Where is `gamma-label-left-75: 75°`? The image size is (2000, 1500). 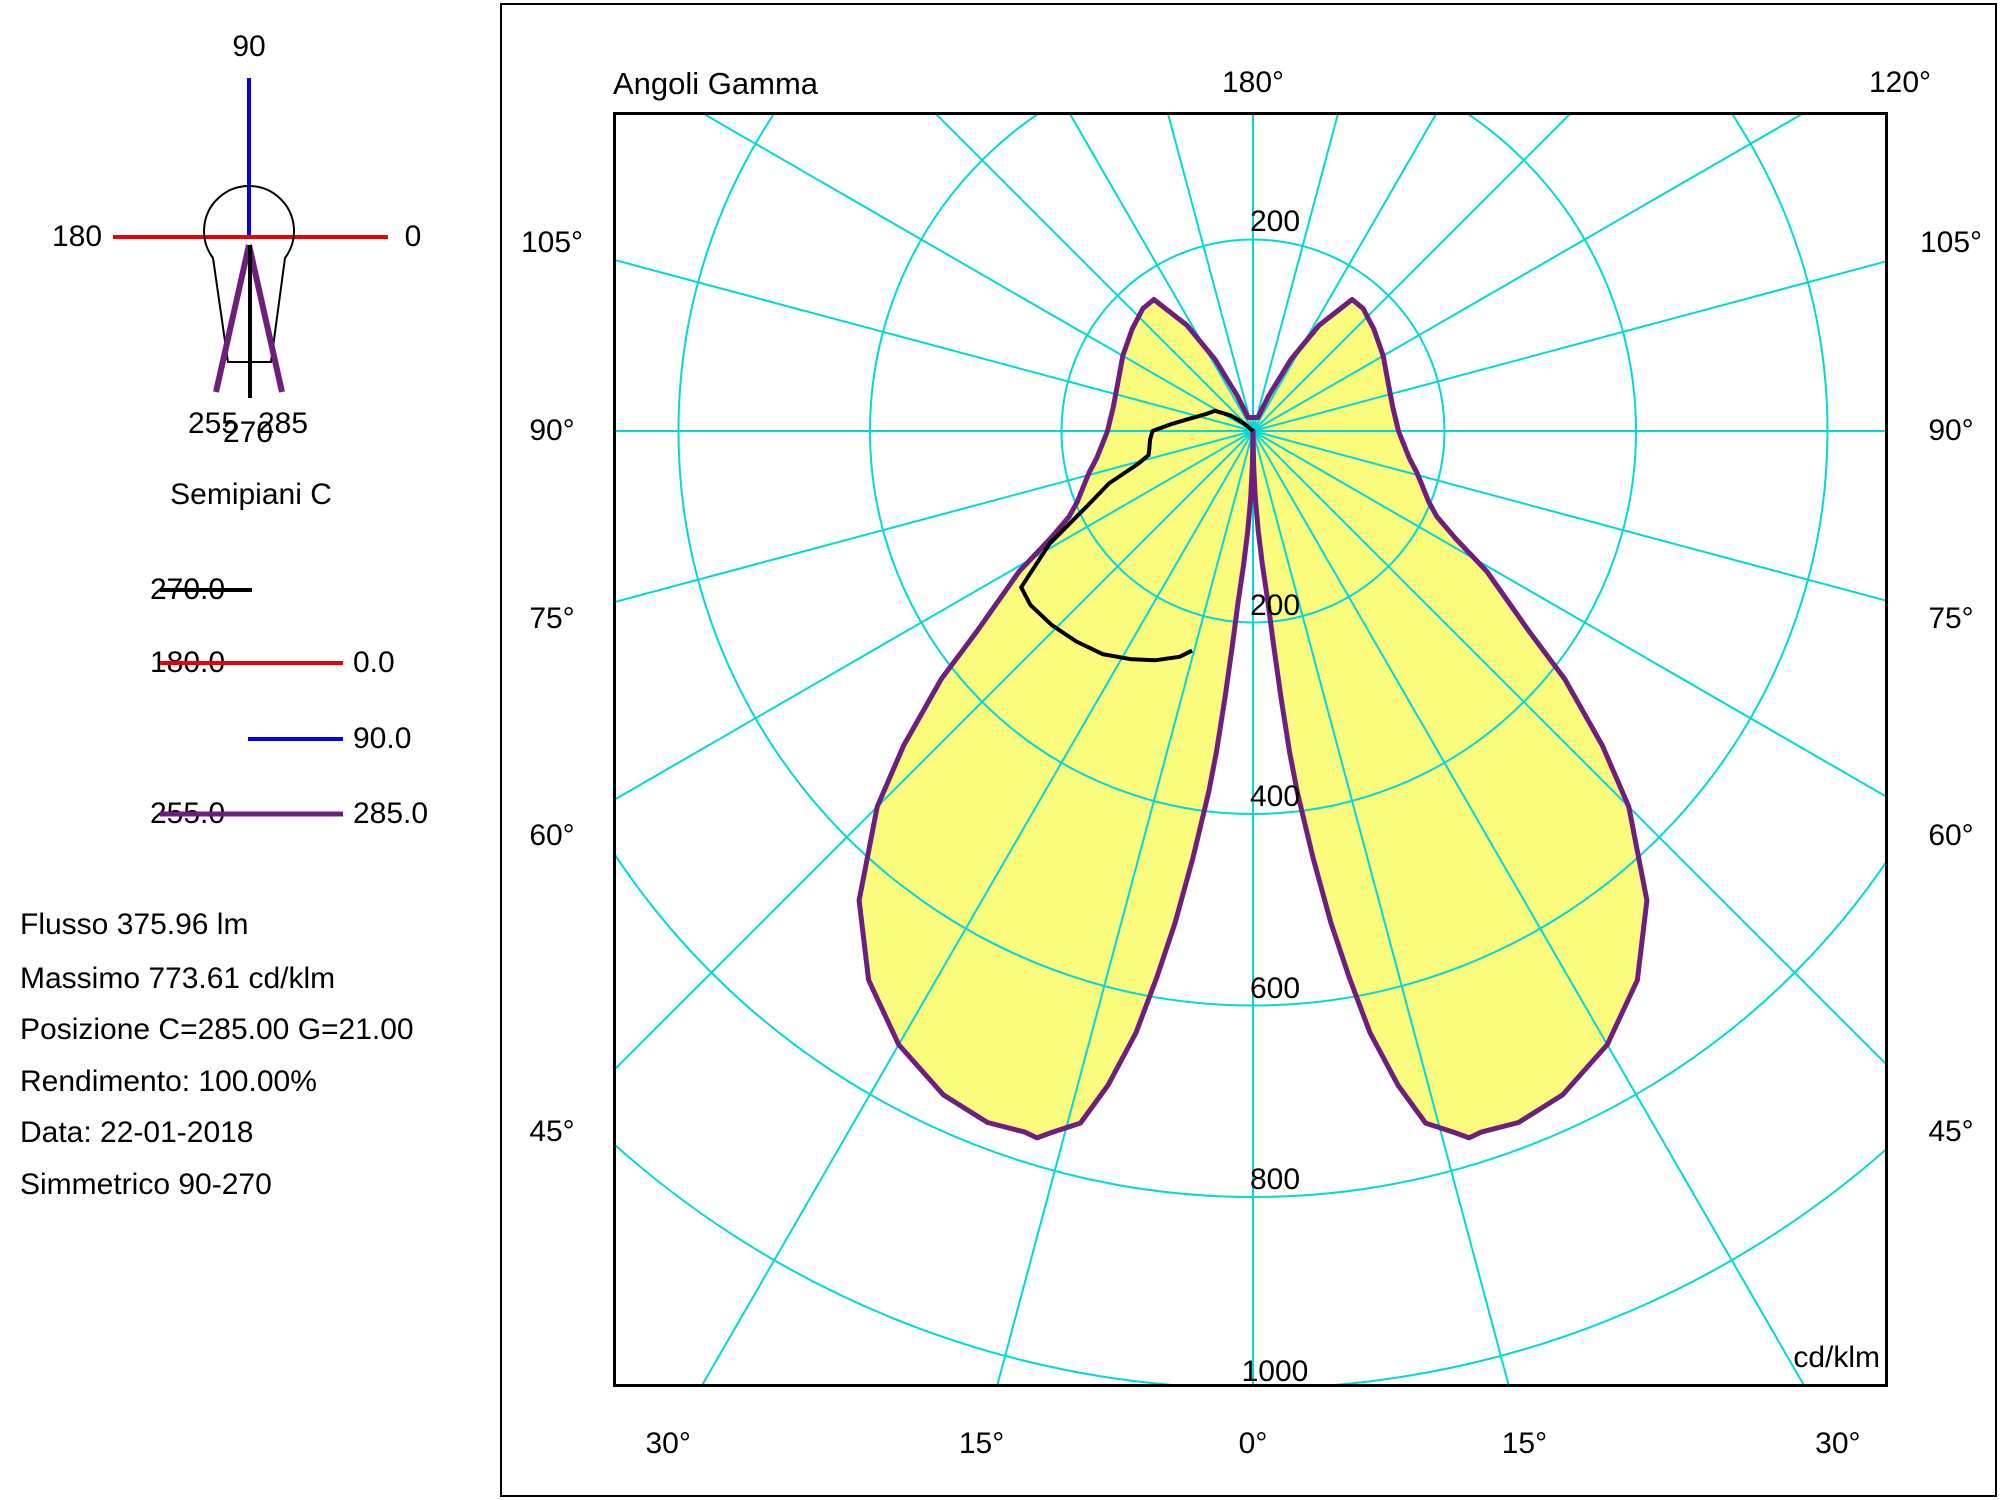
gamma-label-left-75: 75° is located at coordinates (552, 618).